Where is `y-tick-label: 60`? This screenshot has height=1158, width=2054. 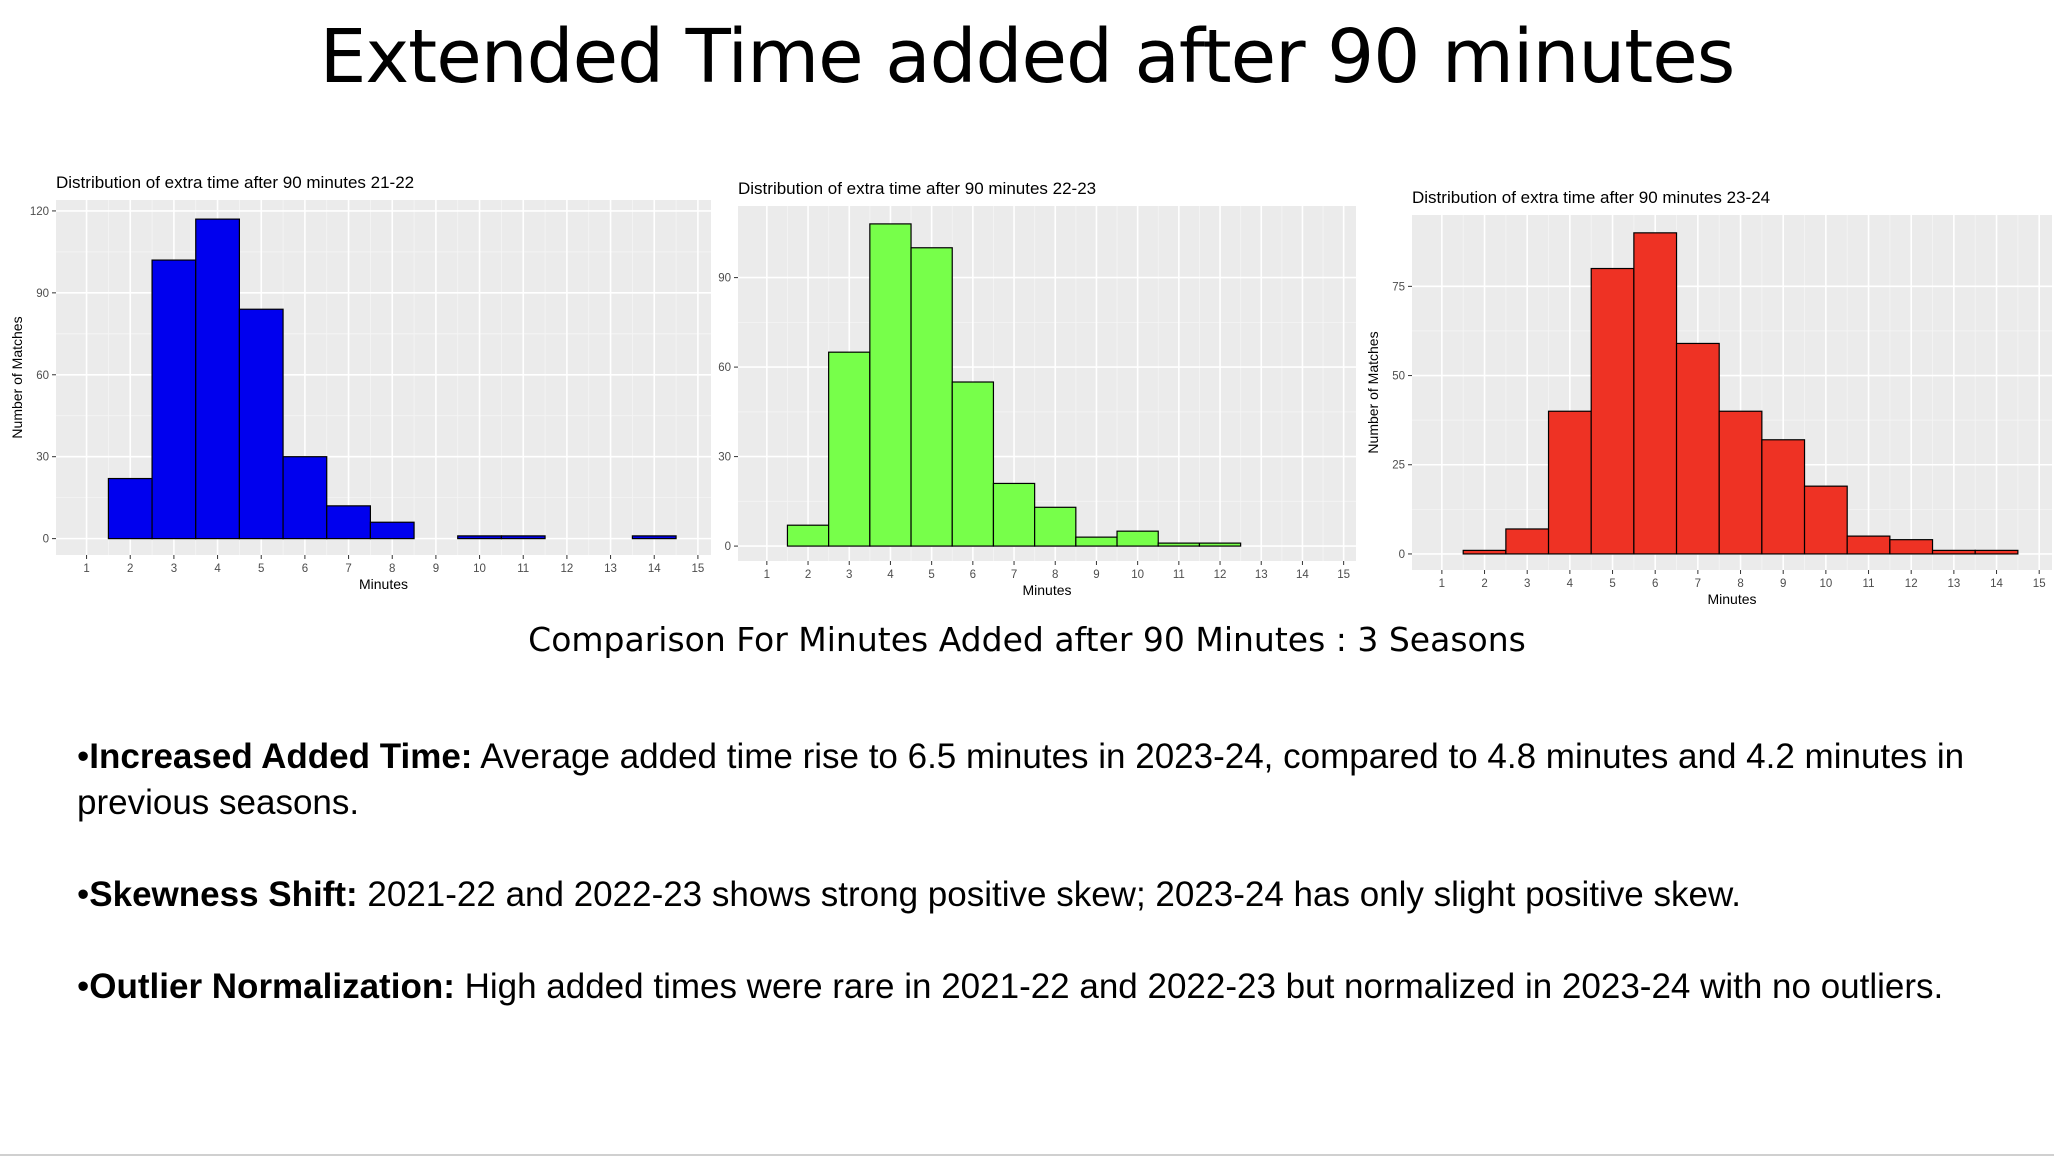
y-tick-label: 60 is located at coordinates (724, 368).